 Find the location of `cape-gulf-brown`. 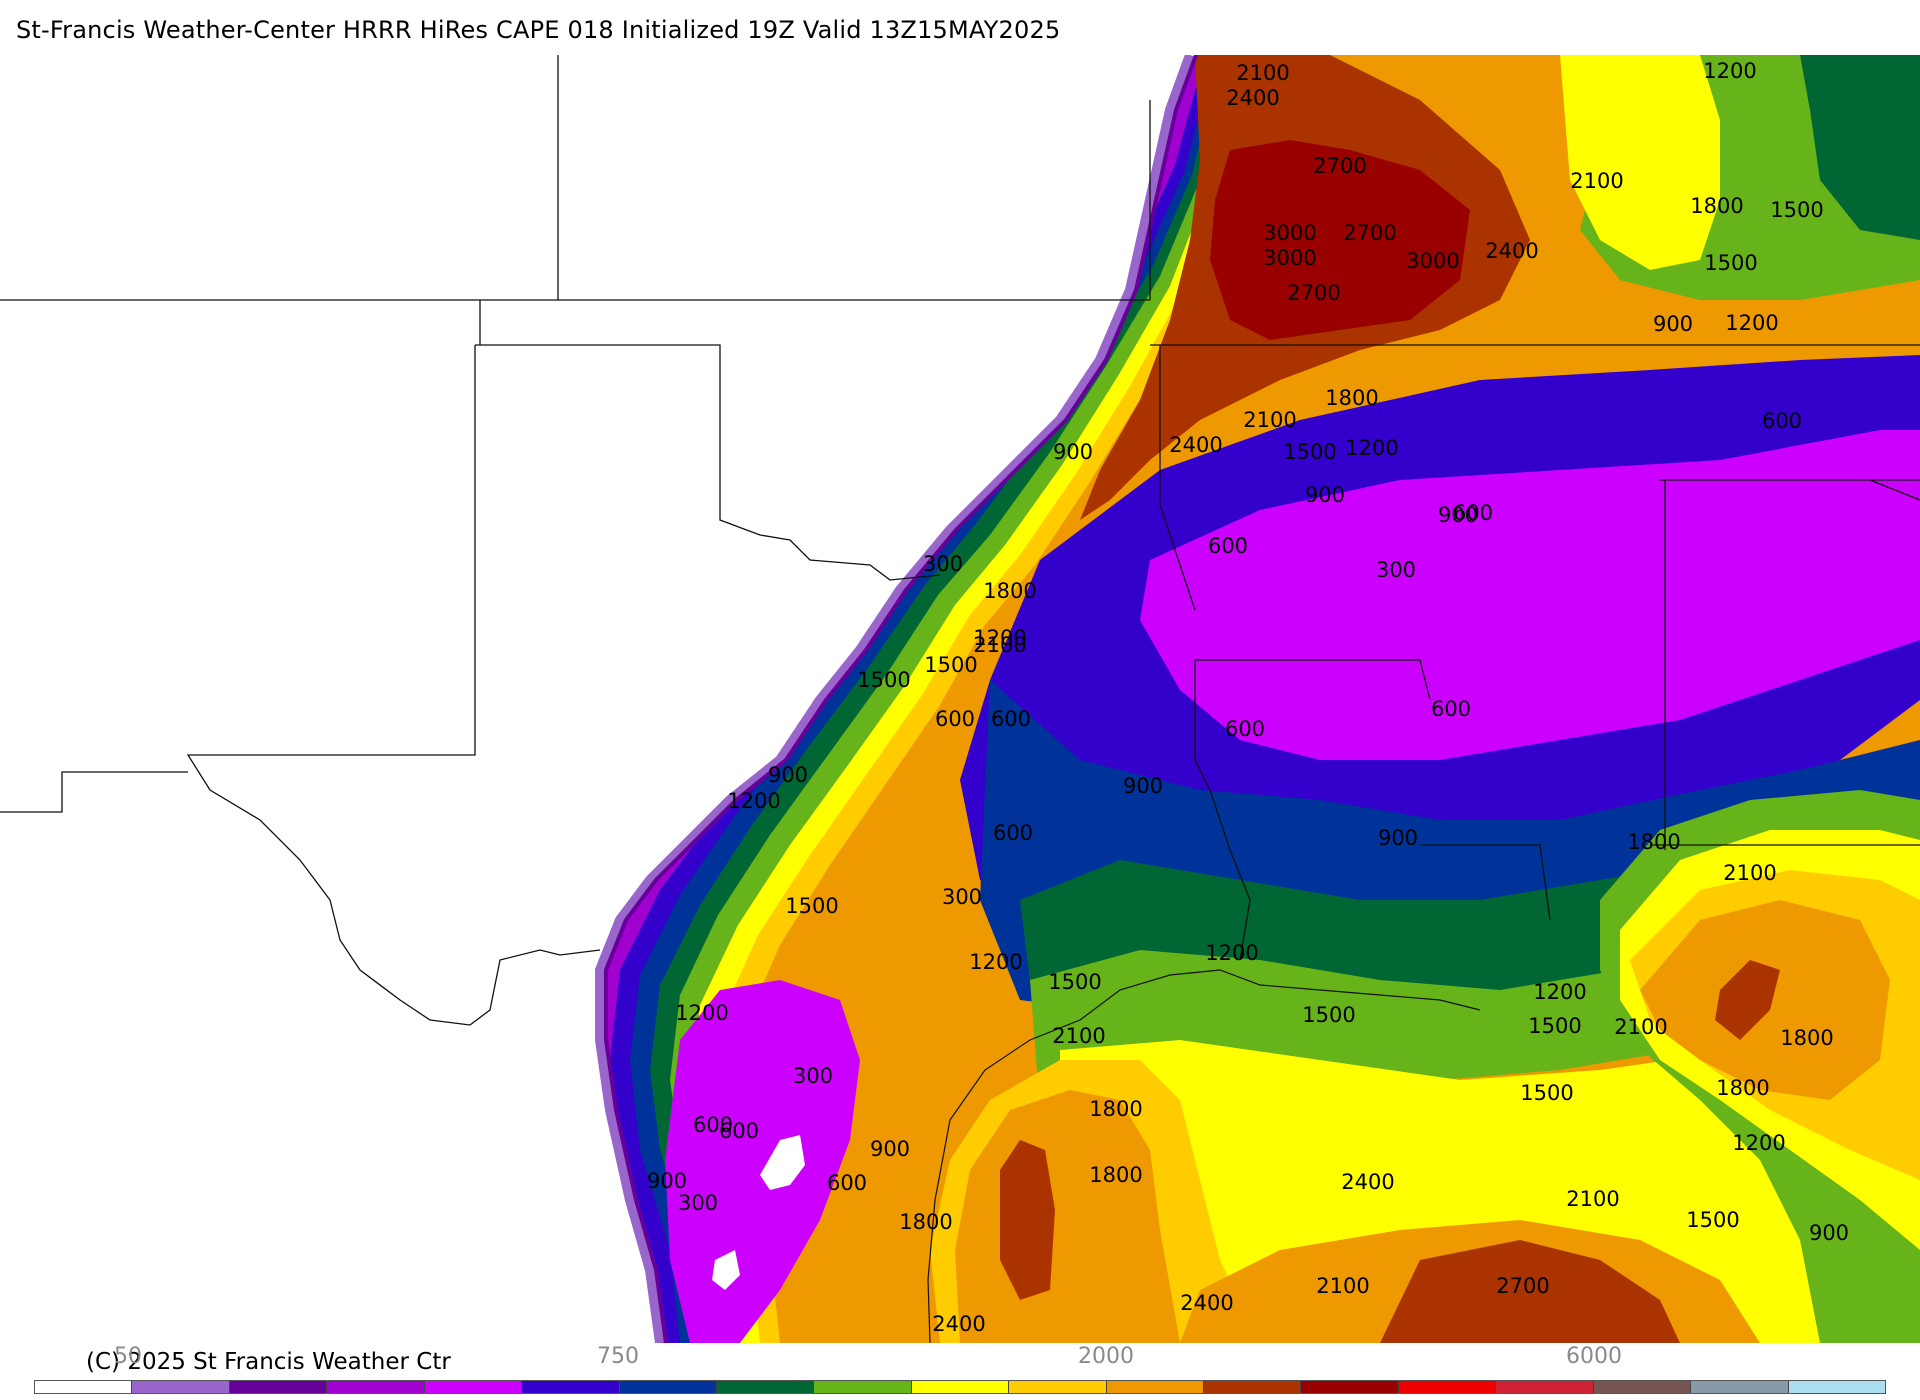

cape-gulf-brown is located at coordinates (1530, 1291).